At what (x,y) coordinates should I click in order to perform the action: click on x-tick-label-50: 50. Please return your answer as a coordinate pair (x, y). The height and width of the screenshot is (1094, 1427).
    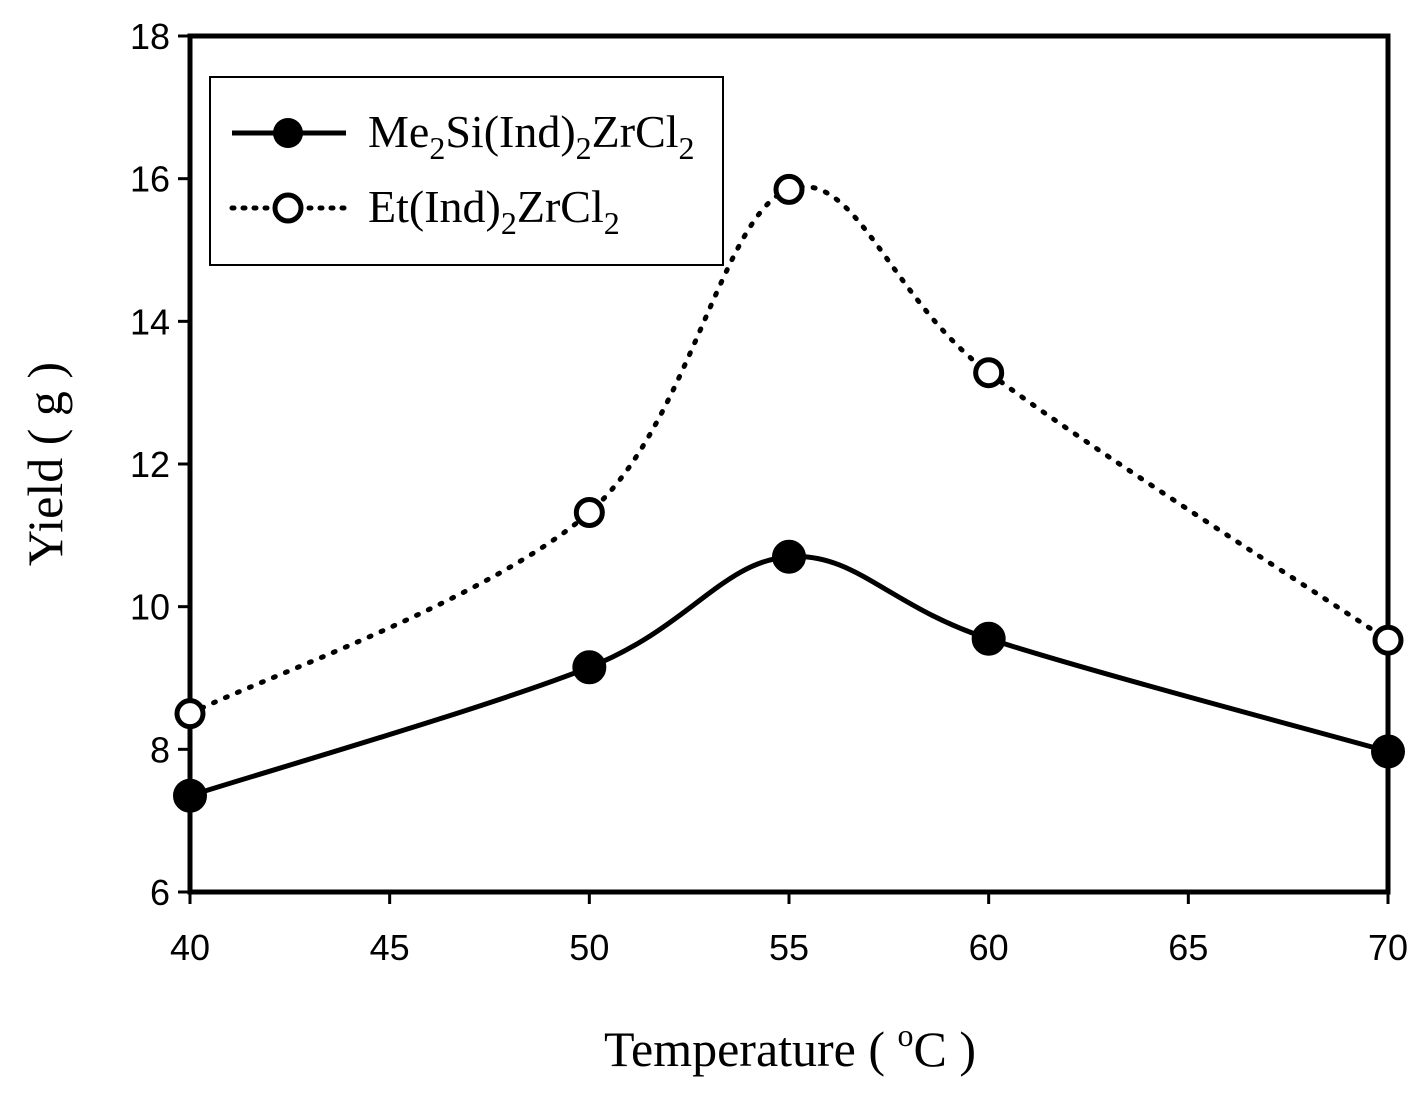
    Looking at the image, I should click on (589, 947).